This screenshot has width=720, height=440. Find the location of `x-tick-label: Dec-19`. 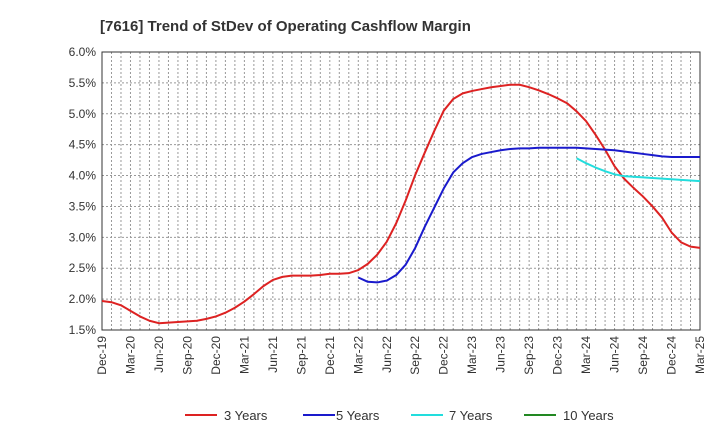

x-tick-label: Dec-19 is located at coordinates (102, 355).